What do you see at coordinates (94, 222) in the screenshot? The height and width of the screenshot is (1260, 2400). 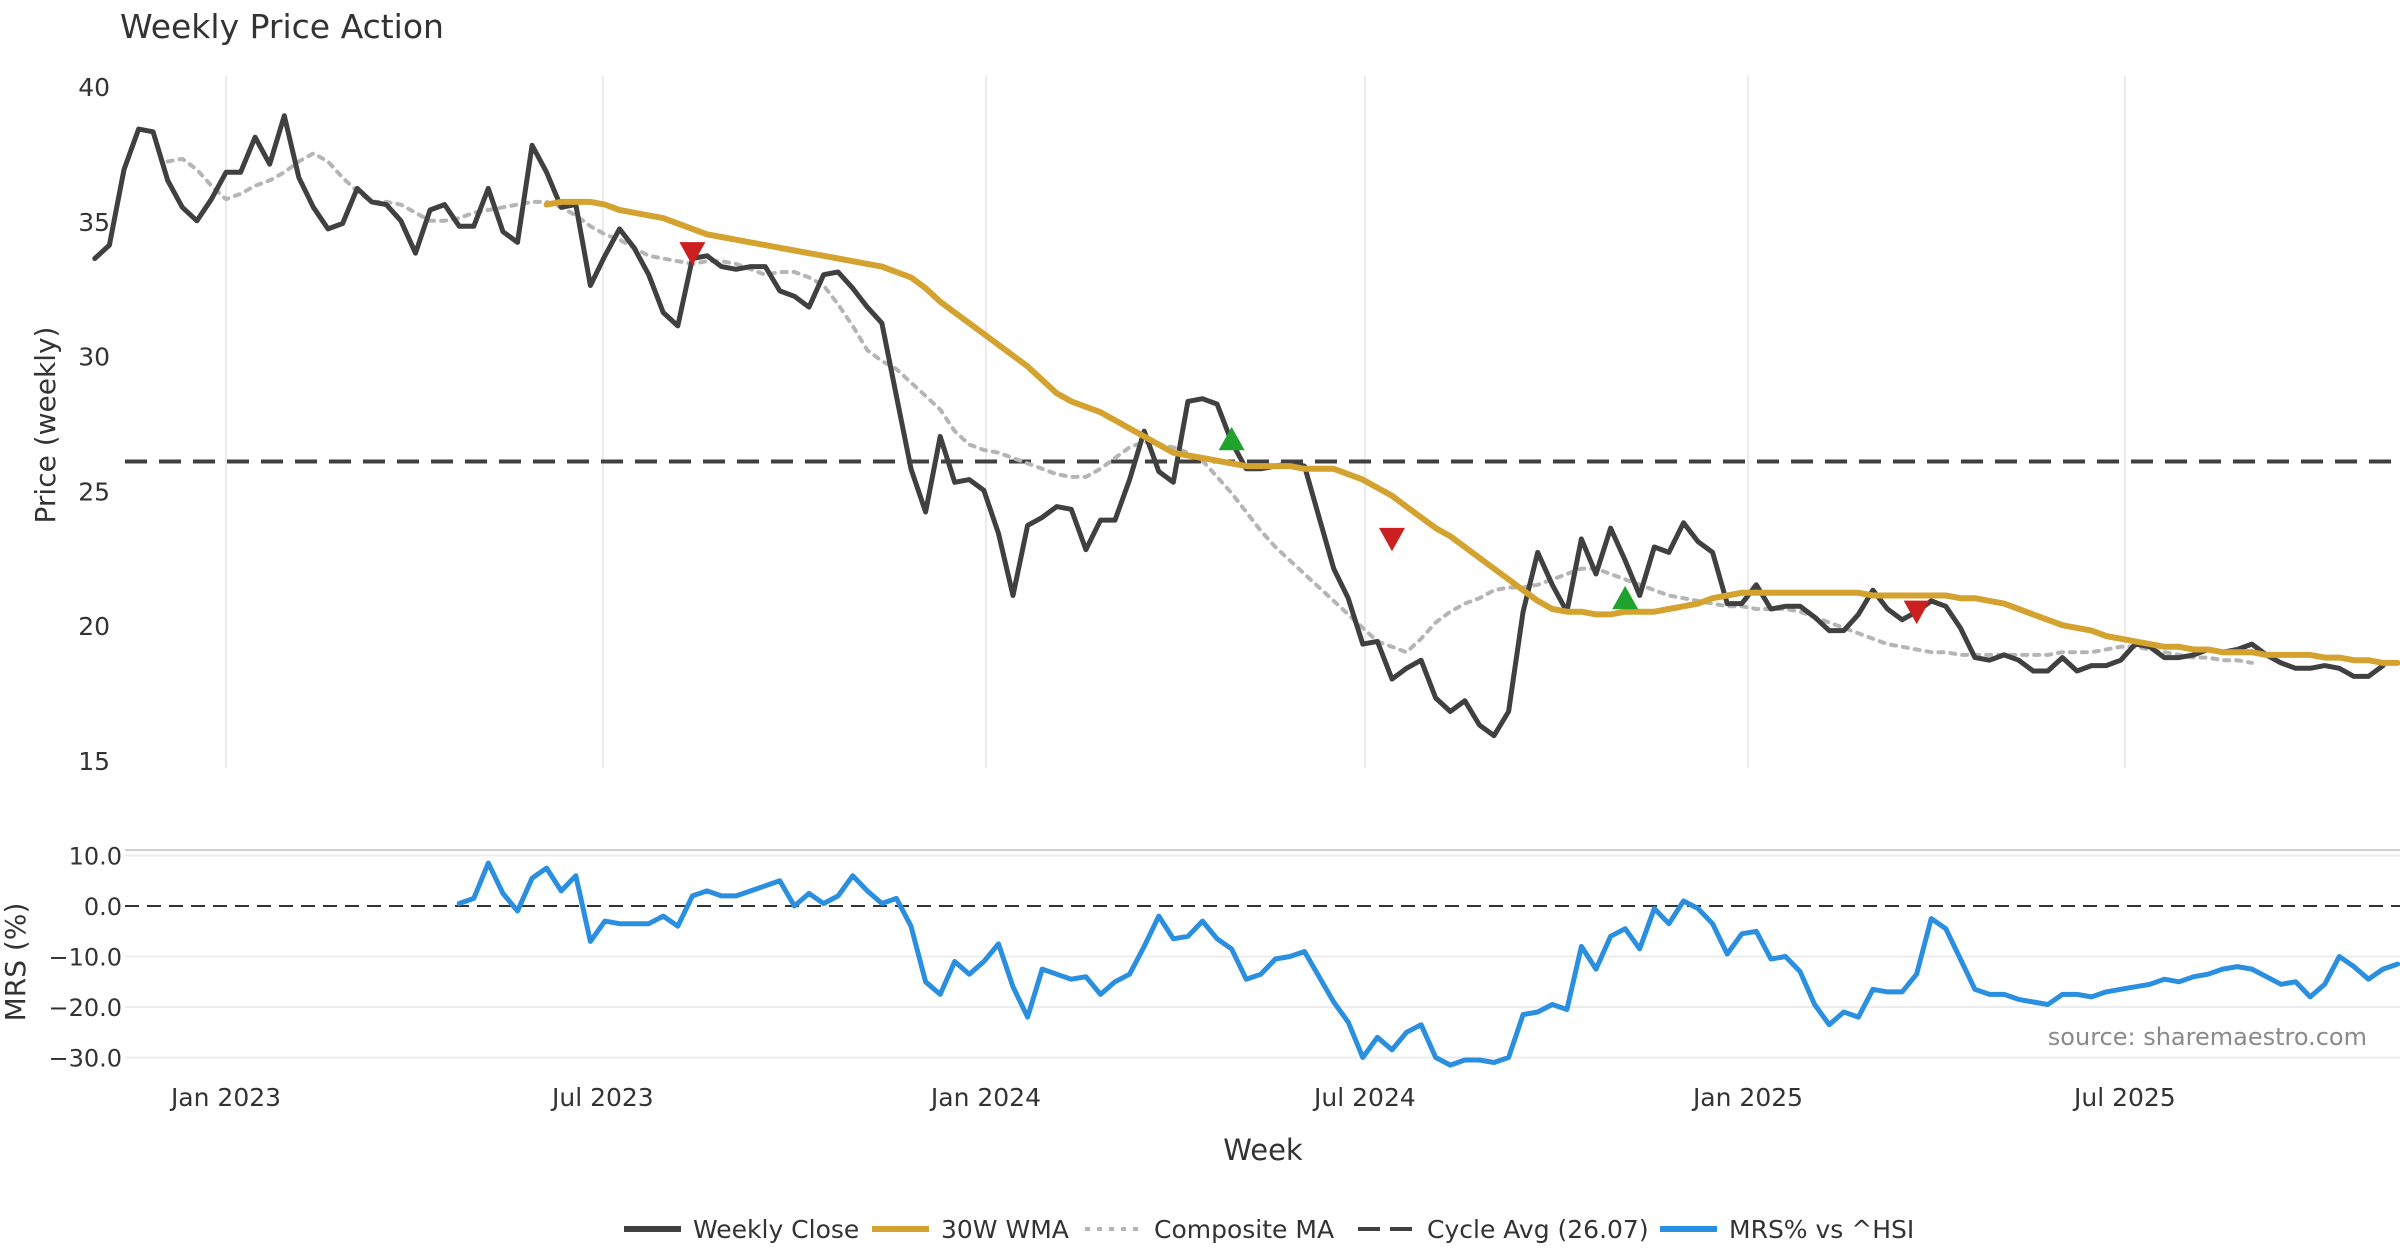 I see `price-y-tick-label: 35` at bounding box center [94, 222].